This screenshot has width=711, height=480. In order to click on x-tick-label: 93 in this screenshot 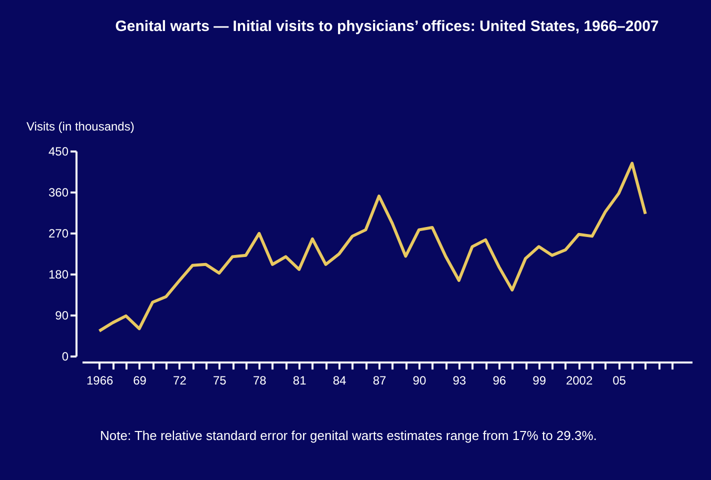, I will do `click(459, 381)`.